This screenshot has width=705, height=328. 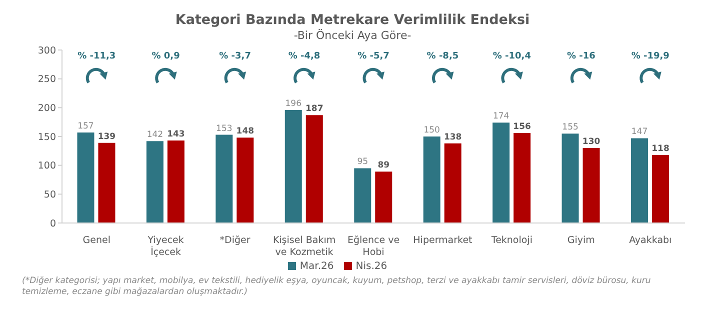 What do you see at coordinates (522, 127) in the screenshot?
I see `data-label: 156` at bounding box center [522, 127].